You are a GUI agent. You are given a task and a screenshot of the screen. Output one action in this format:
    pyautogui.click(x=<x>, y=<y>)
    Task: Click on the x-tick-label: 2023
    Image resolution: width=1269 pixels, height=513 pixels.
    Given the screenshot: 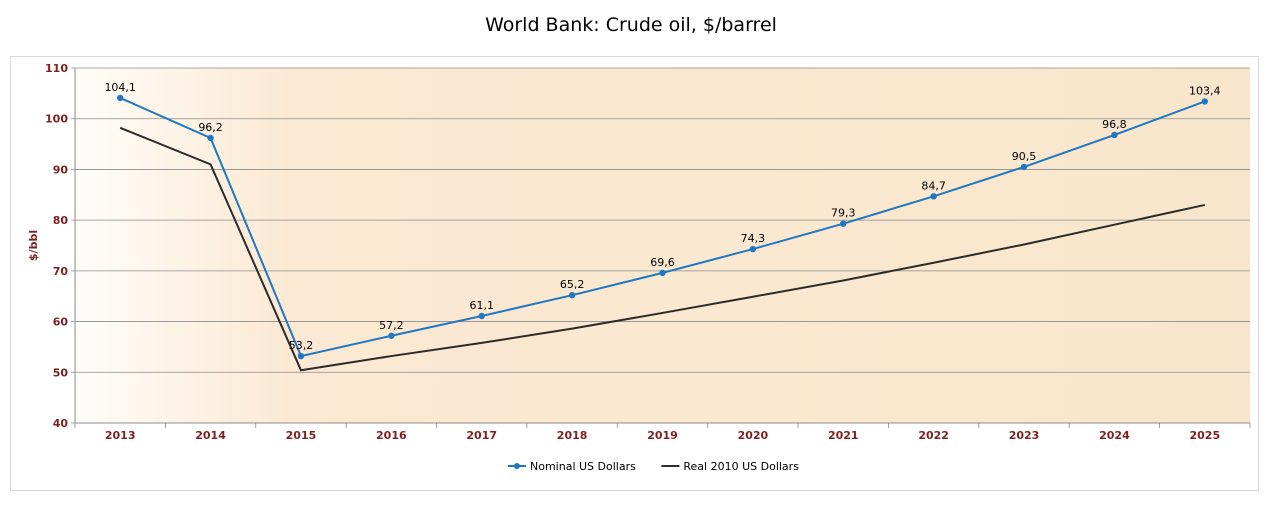 What is the action you would take?
    pyautogui.click(x=1024, y=435)
    